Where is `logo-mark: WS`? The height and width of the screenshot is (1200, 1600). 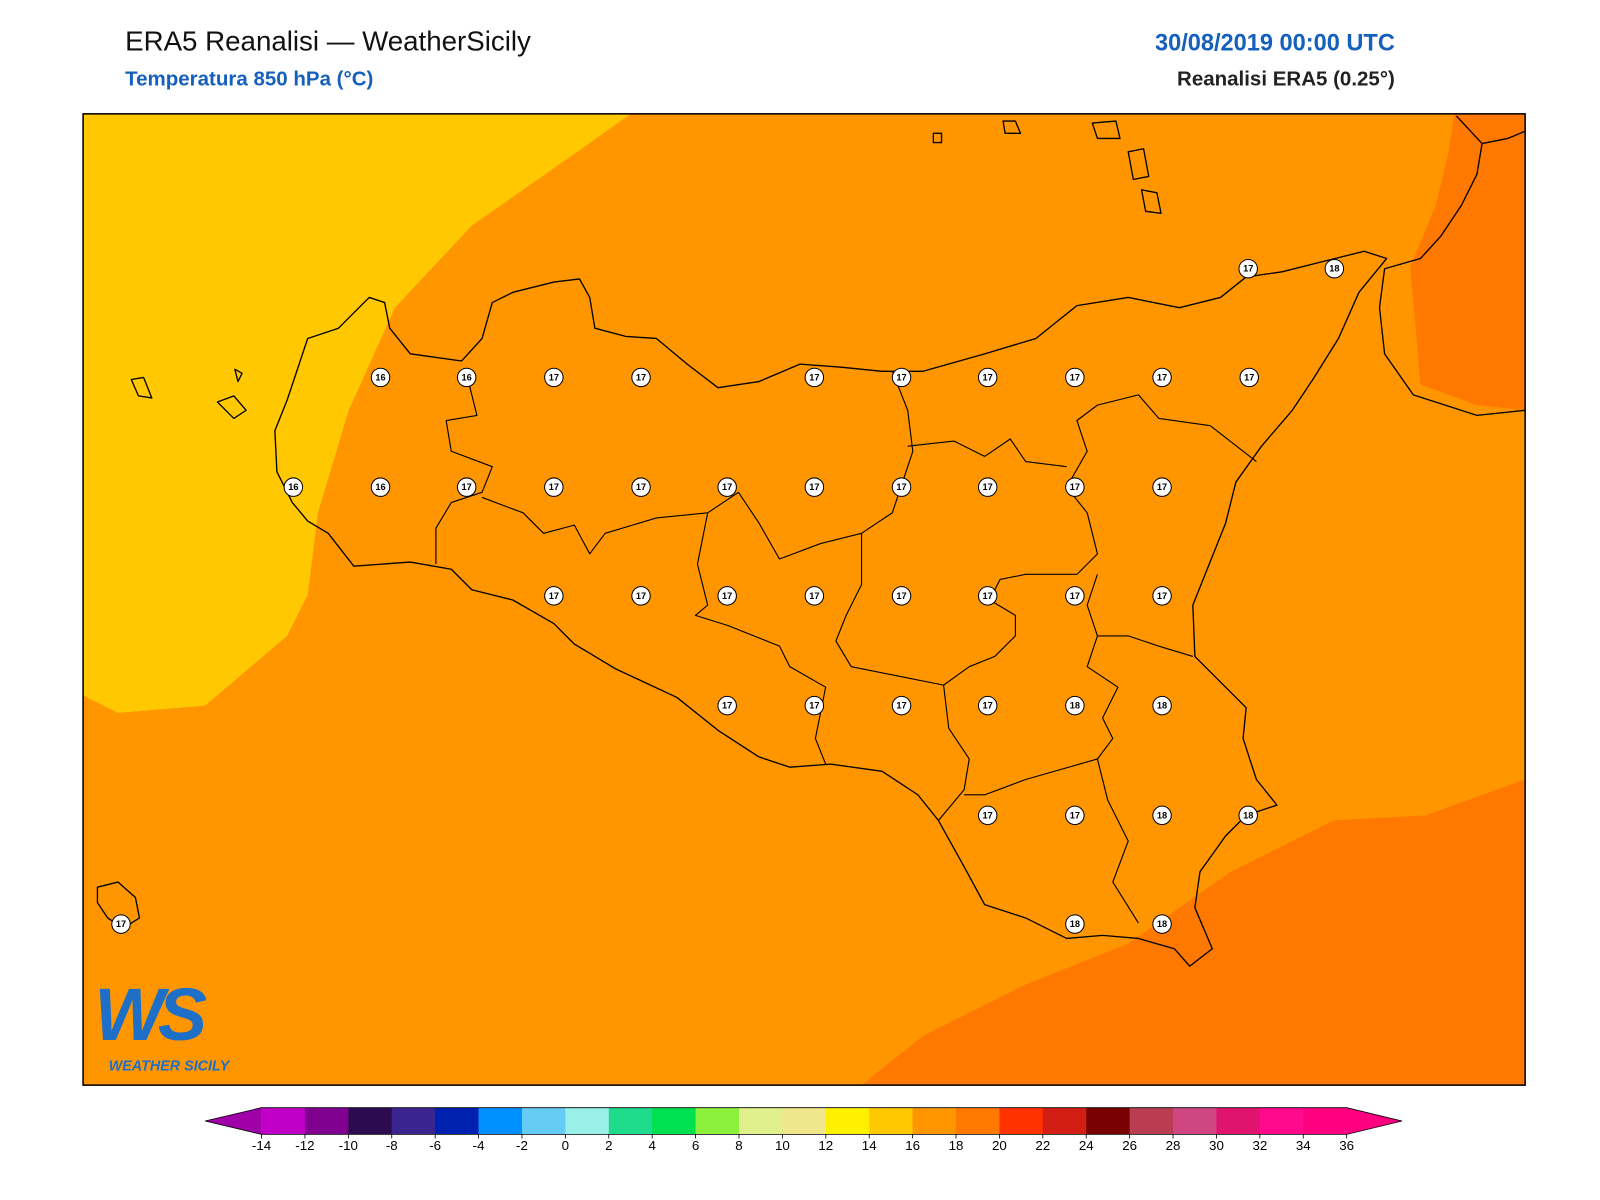
logo-mark: WS is located at coordinates (150, 1014).